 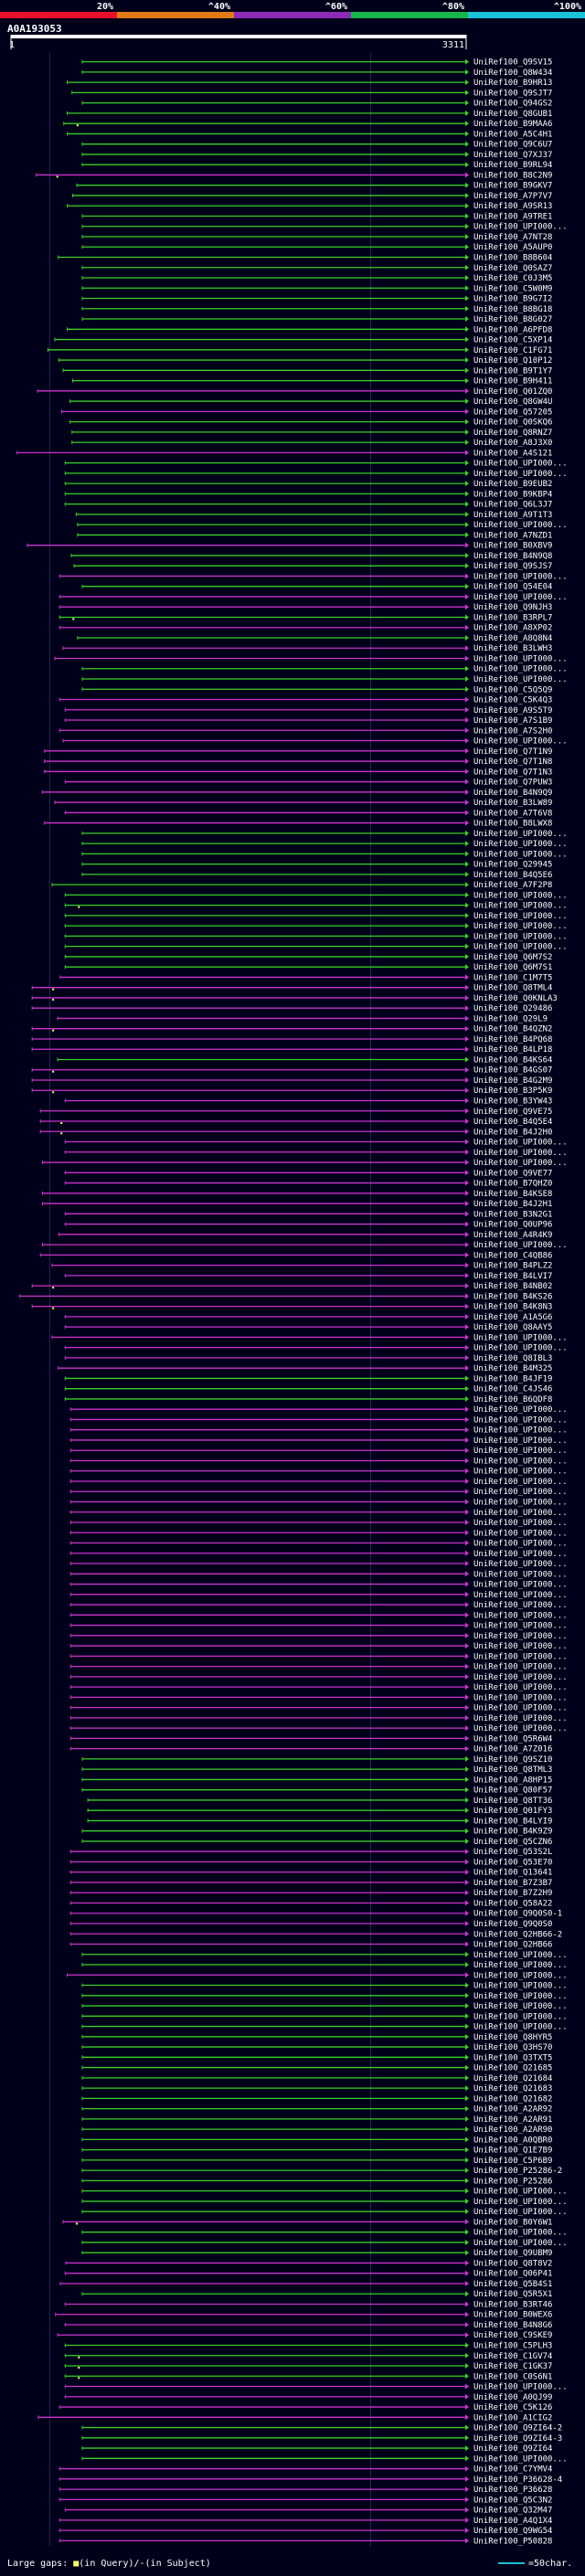 What do you see at coordinates (286, 1296) in the screenshot?
I see `hit-row: UniRef100_B4KS26` at bounding box center [286, 1296].